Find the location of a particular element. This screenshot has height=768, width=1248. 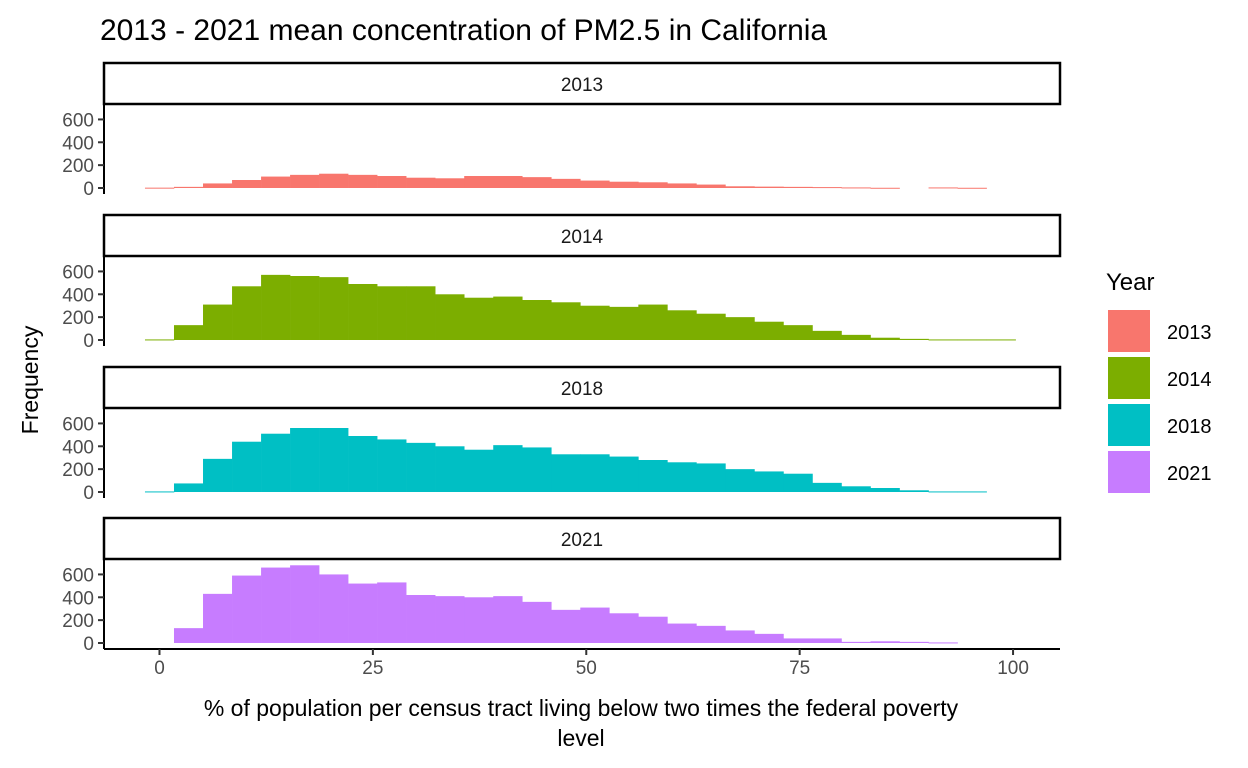

facet-strip-label: 2018 is located at coordinates (582, 389).